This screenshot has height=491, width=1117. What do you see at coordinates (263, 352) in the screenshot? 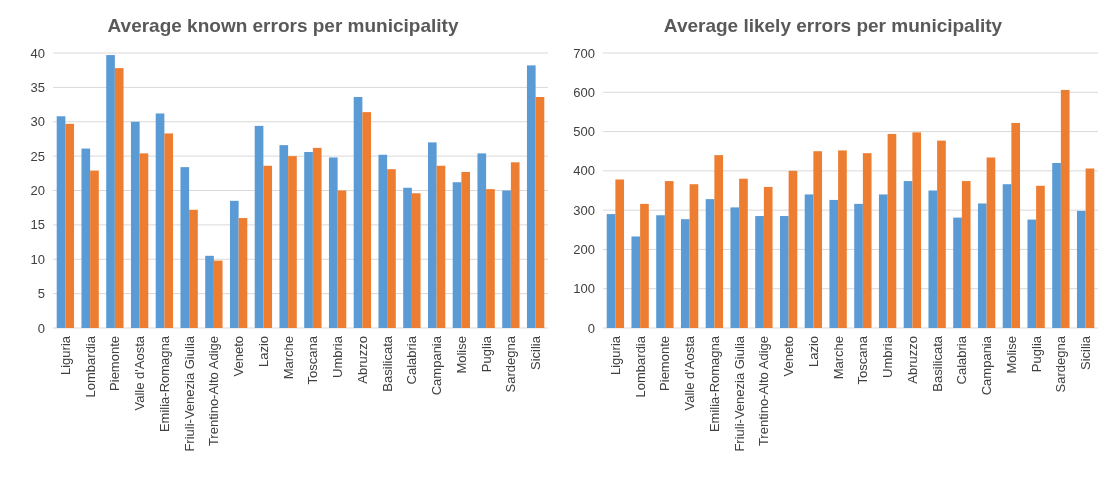
I see `x-tick-label: Lazio` at bounding box center [263, 352].